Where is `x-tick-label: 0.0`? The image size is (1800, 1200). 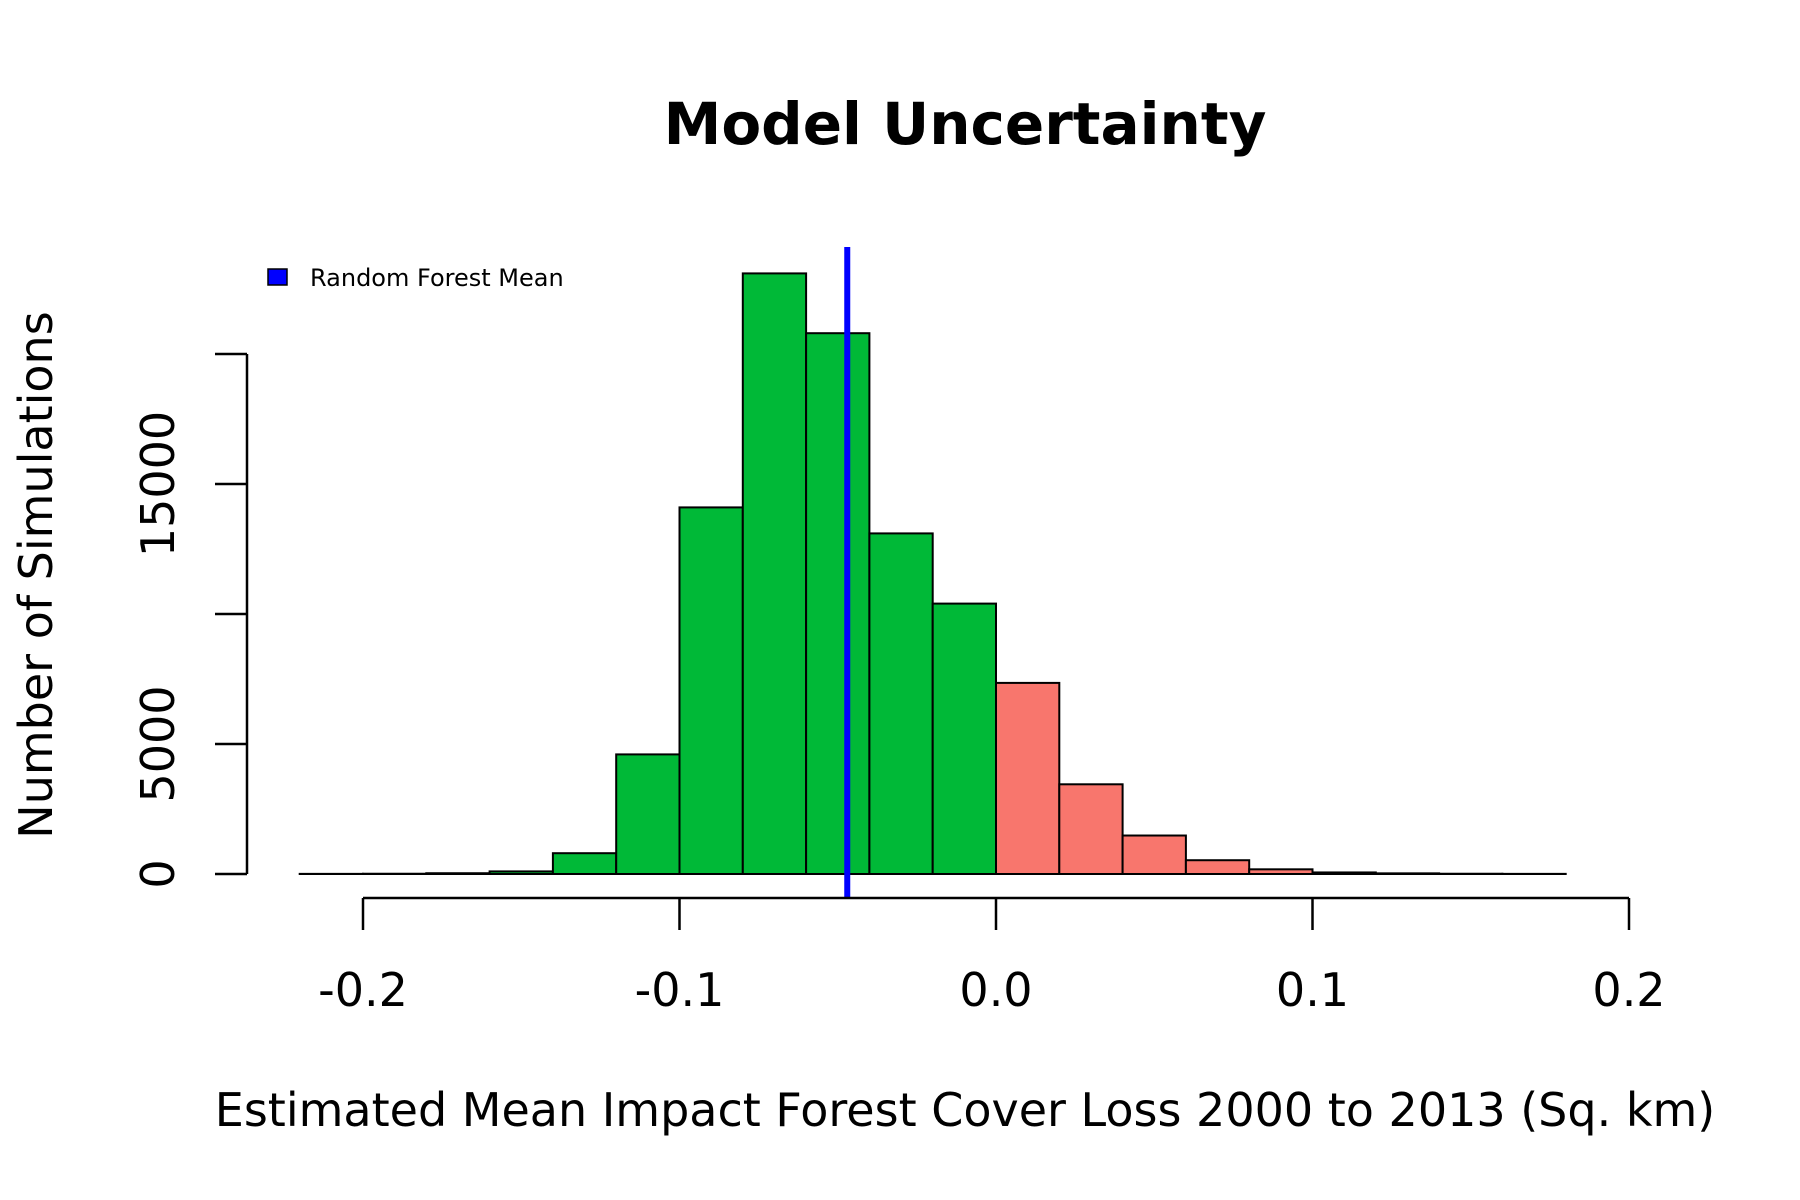 x-tick-label: 0.0 is located at coordinates (995, 990).